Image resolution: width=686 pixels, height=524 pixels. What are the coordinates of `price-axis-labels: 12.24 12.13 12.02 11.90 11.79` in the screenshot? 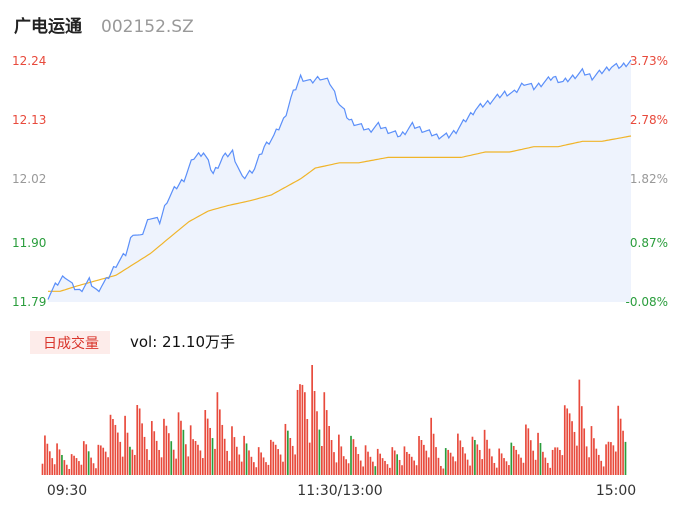 It's located at (29, 181).